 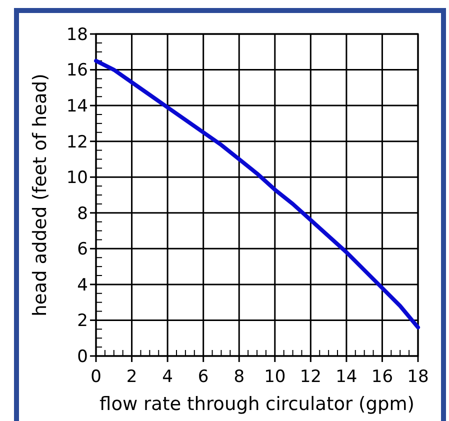 I want to click on x-axis-title: flow rate through circulator (gpm), so click(x=257, y=404).